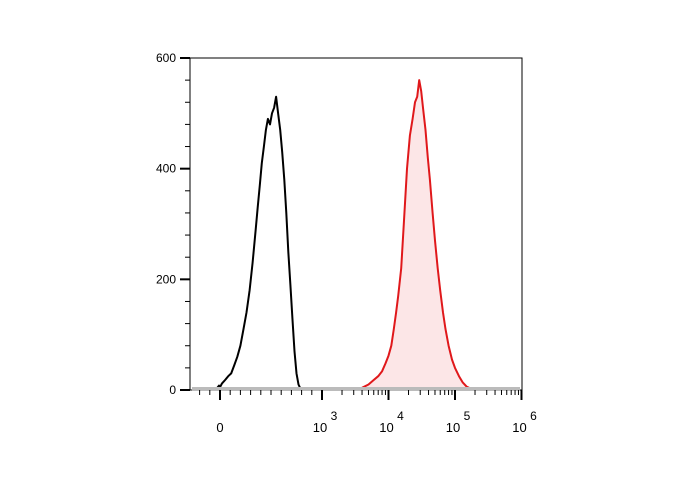 The image size is (688, 495). I want to click on x-tick-exponent: 5, so click(467, 416).